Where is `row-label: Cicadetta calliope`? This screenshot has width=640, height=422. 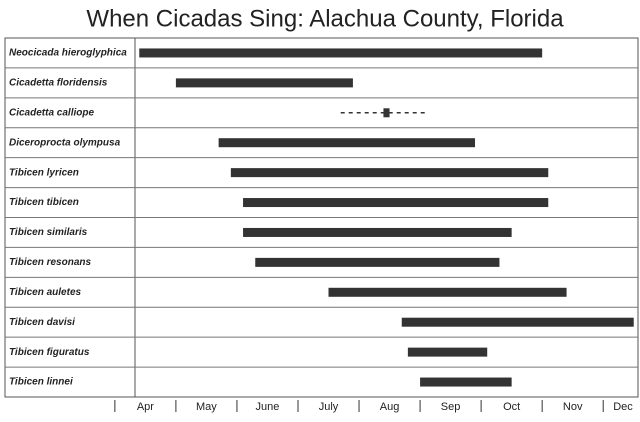 row-label: Cicadetta calliope is located at coordinates (51, 112).